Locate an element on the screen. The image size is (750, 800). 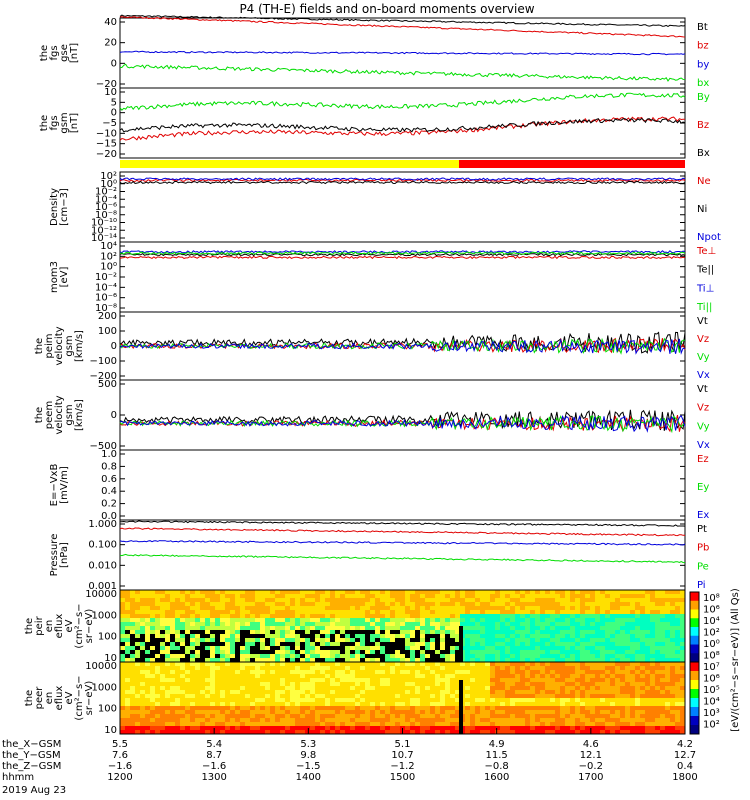
y-axis-label: [km/s] is located at coordinates (79, 346).